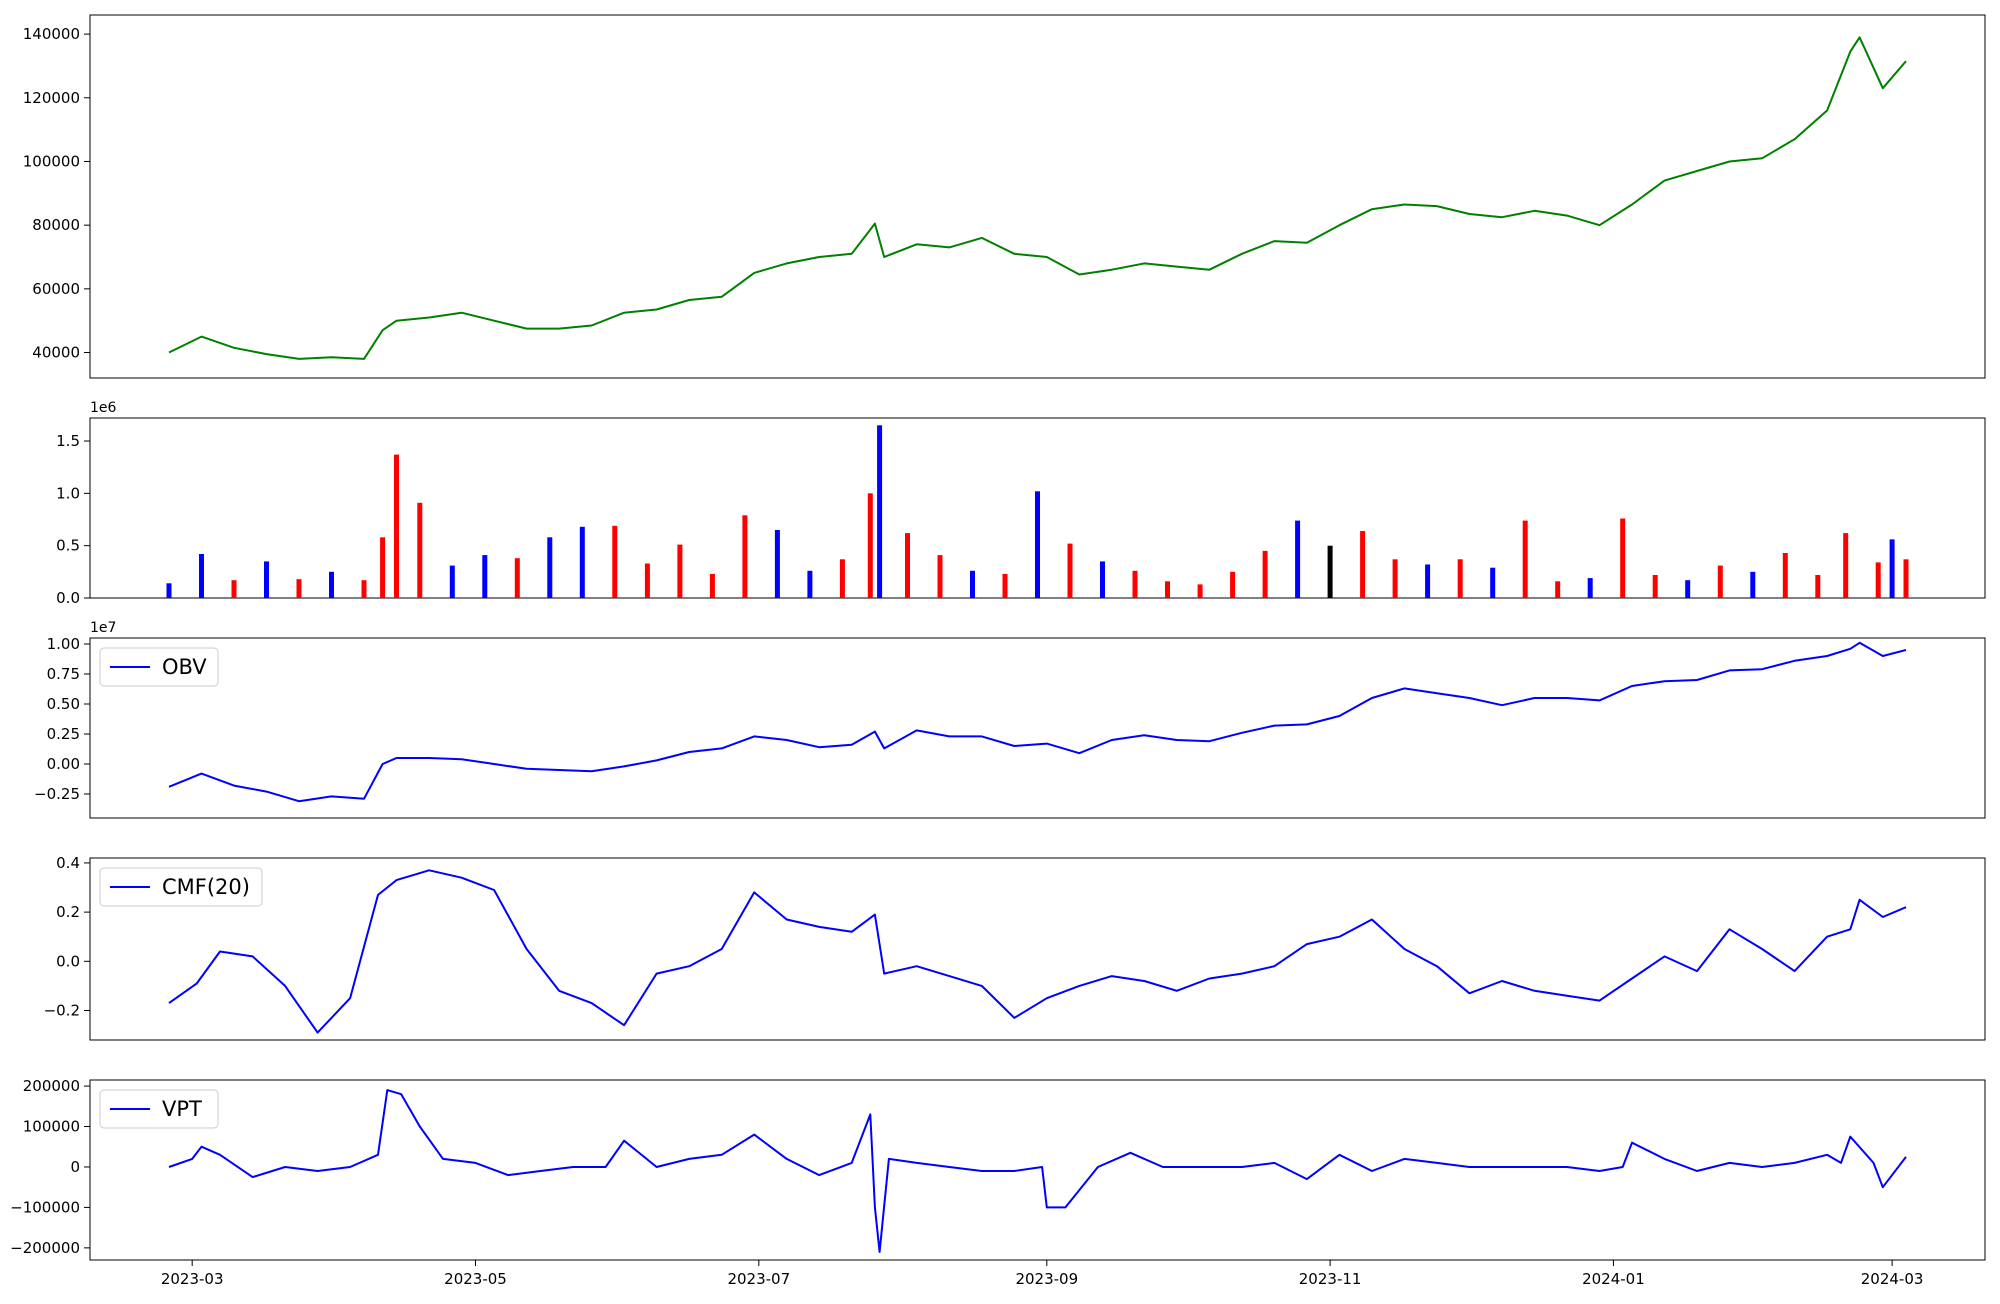  Describe the element at coordinates (62, 1010) in the screenshot. I see `y-tick-label: −0.2` at that location.